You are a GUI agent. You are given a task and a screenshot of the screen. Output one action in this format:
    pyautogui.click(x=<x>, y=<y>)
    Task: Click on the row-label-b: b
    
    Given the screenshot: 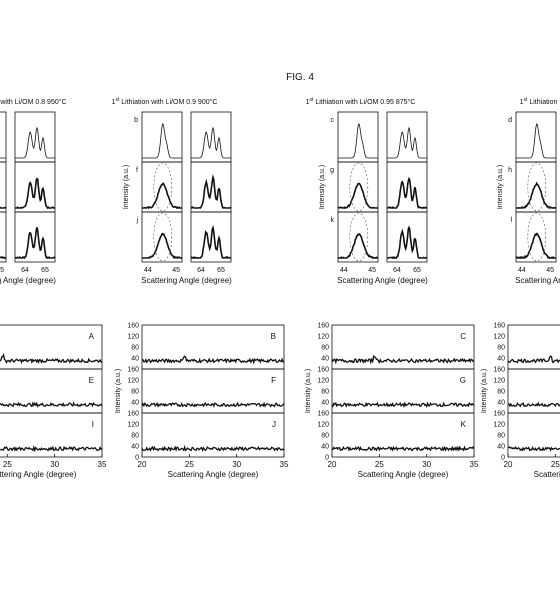 What is the action you would take?
    pyautogui.click(x=136, y=120)
    